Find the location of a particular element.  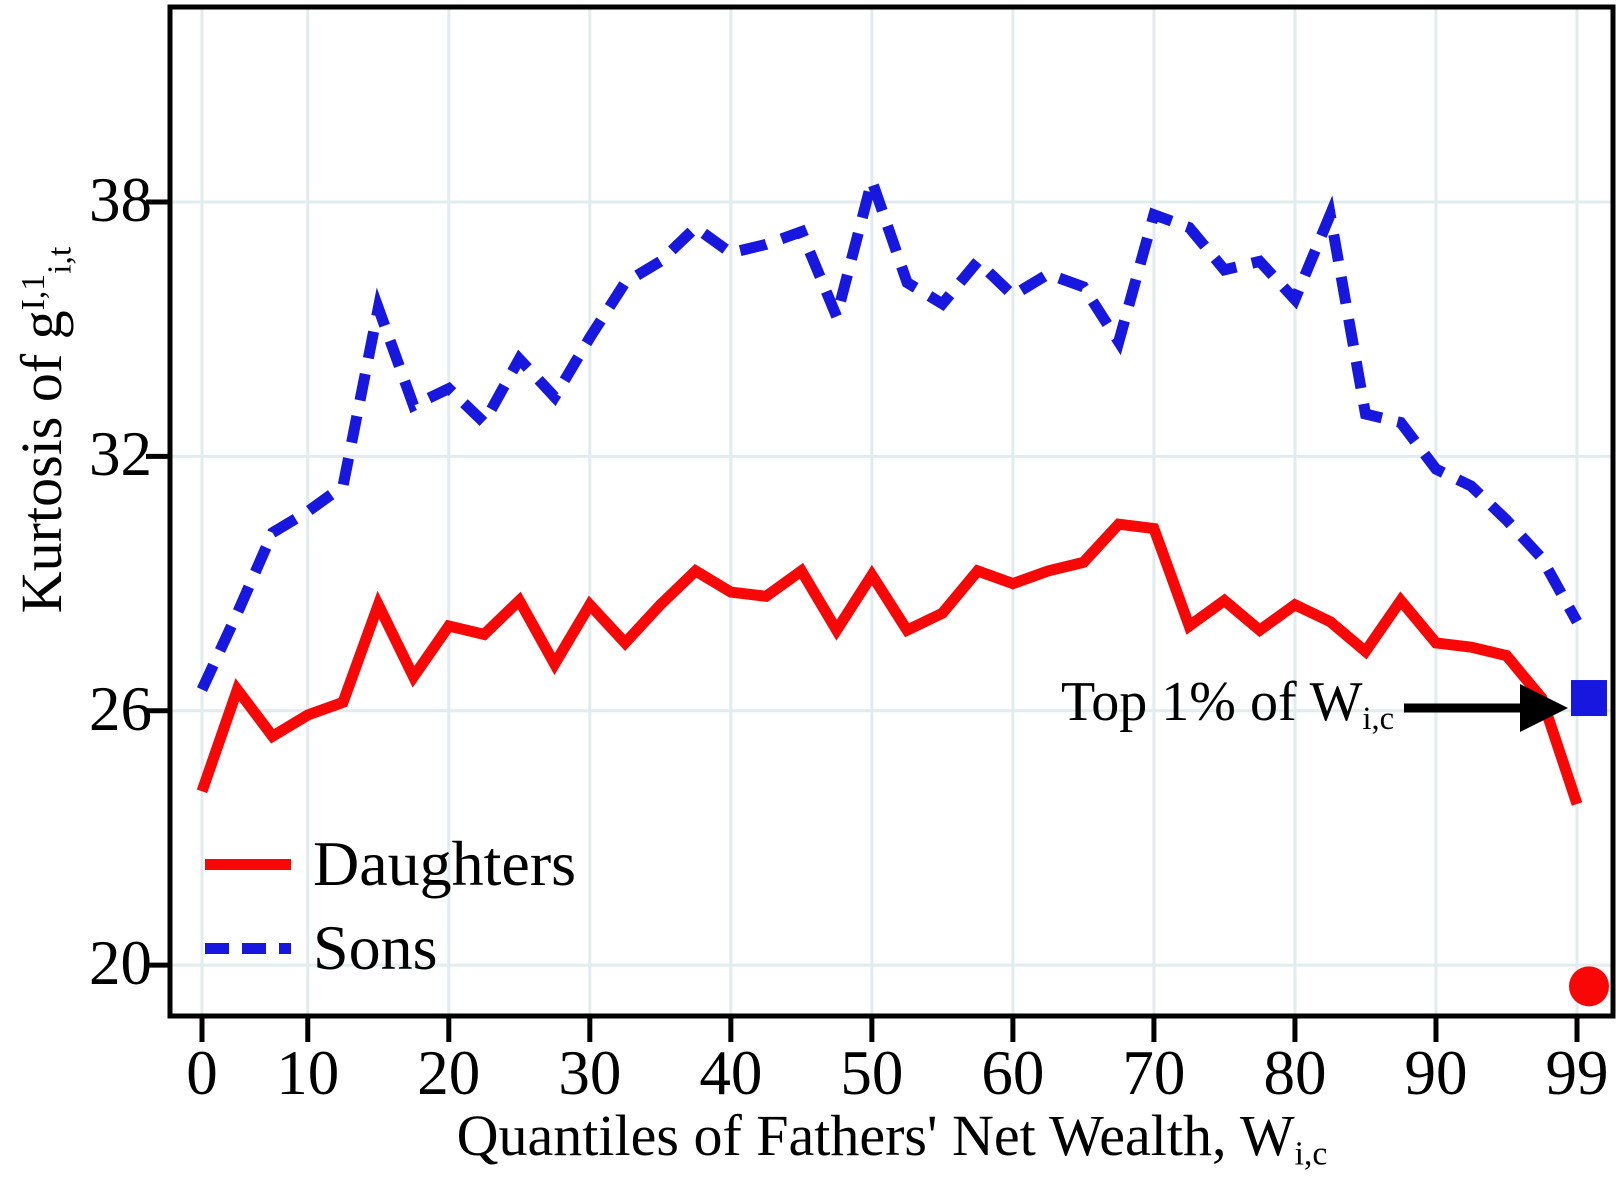

x-tick-label: 80 is located at coordinates (1295, 1073).